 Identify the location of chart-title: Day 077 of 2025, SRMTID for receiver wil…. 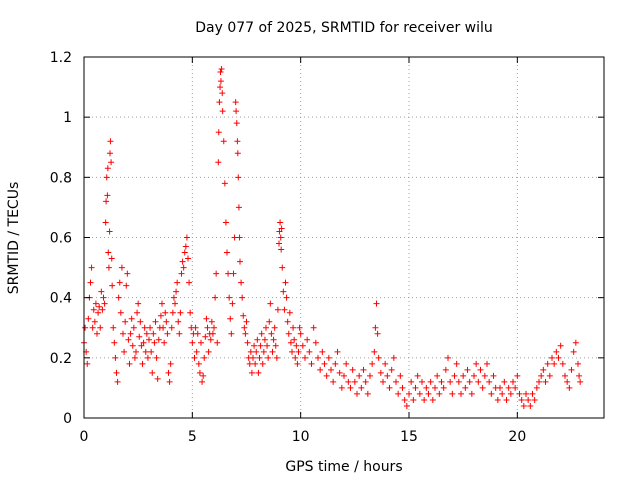
(344, 28).